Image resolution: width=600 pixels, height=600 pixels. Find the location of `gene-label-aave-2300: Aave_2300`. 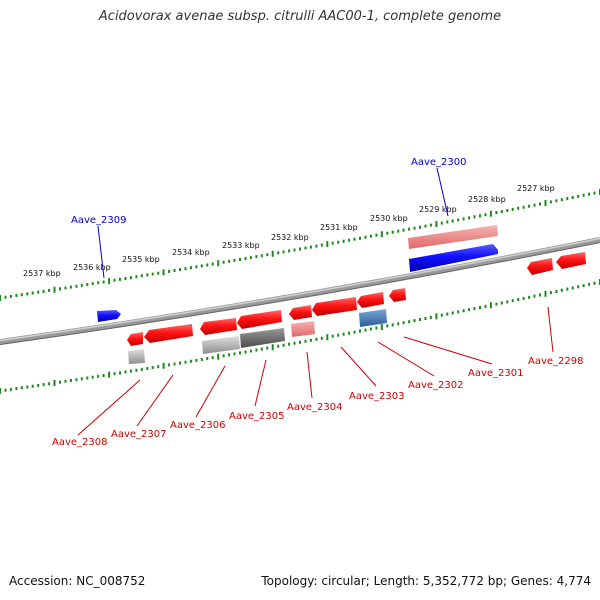

gene-label-aave-2300: Aave_2300 is located at coordinates (439, 162).